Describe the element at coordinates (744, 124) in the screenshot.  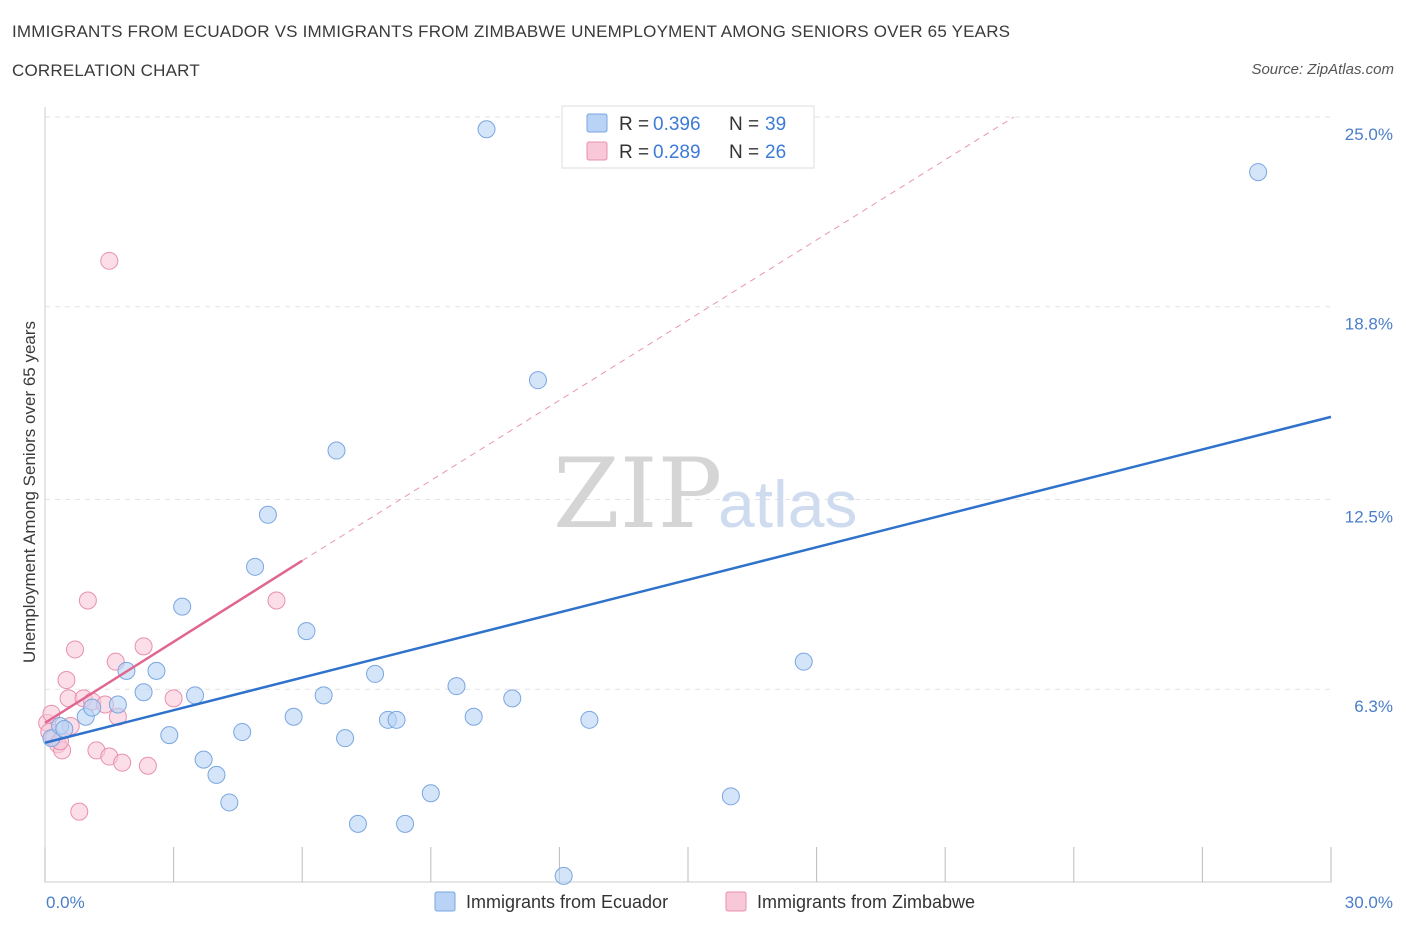
I see `legend-ecuador-n-label: N =` at that location.